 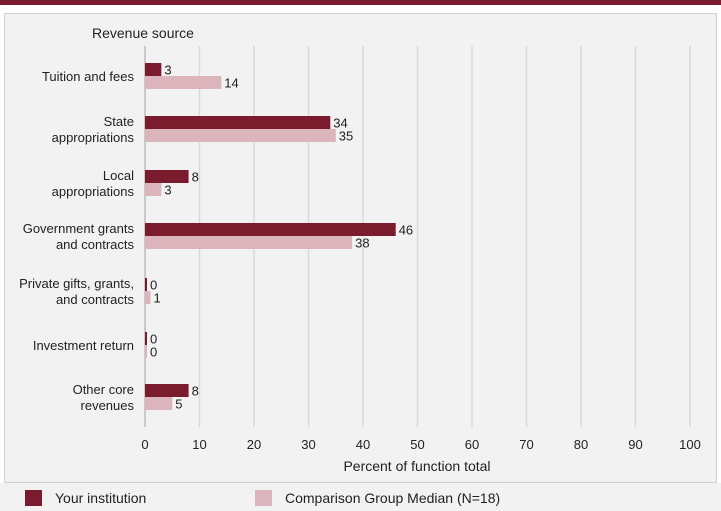 What do you see at coordinates (178, 404) in the screenshot?
I see `data-label-comparison-6: 5` at bounding box center [178, 404].